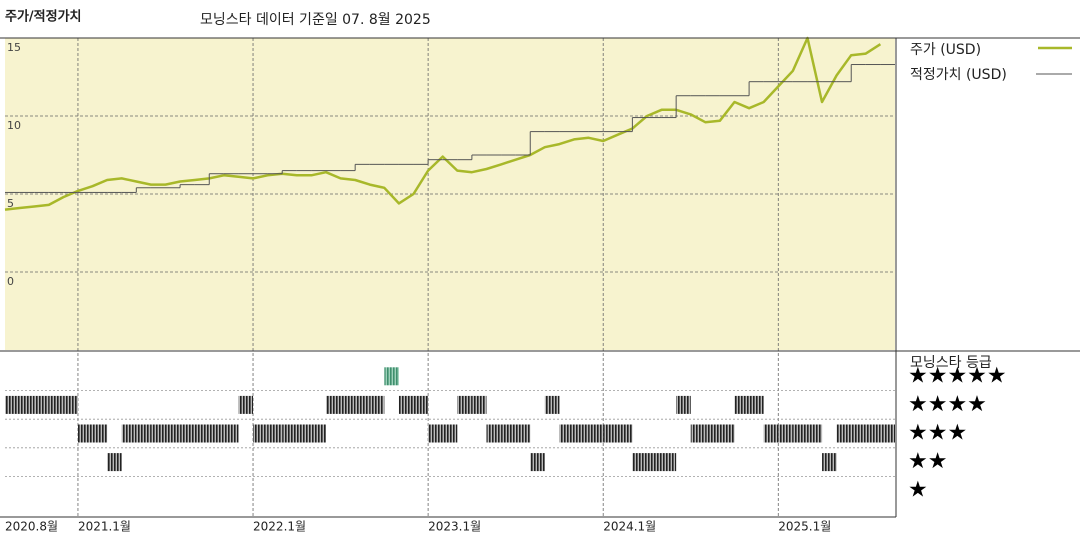  Describe the element at coordinates (951, 363) in the screenshot. I see `rating-title: 모닝스타 등급` at that location.